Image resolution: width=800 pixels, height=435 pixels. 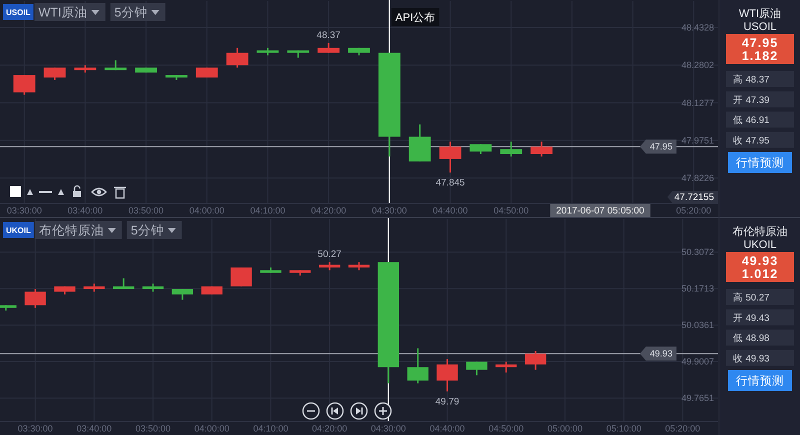 I want to click on x-tick-label: 05:10:00, so click(x=624, y=429).